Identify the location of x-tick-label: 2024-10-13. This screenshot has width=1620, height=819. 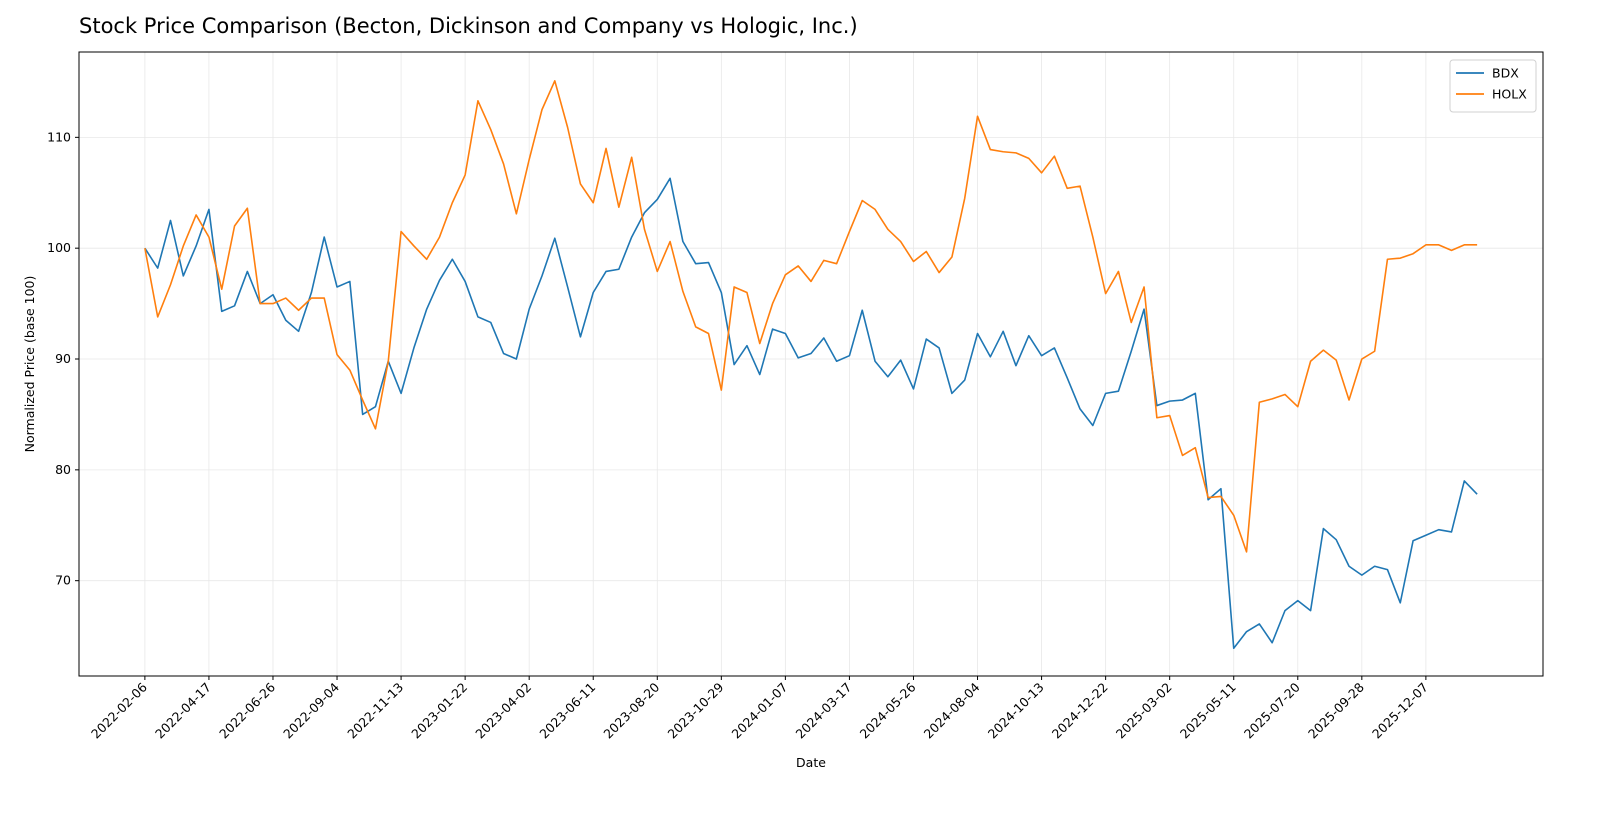
(1016, 711).